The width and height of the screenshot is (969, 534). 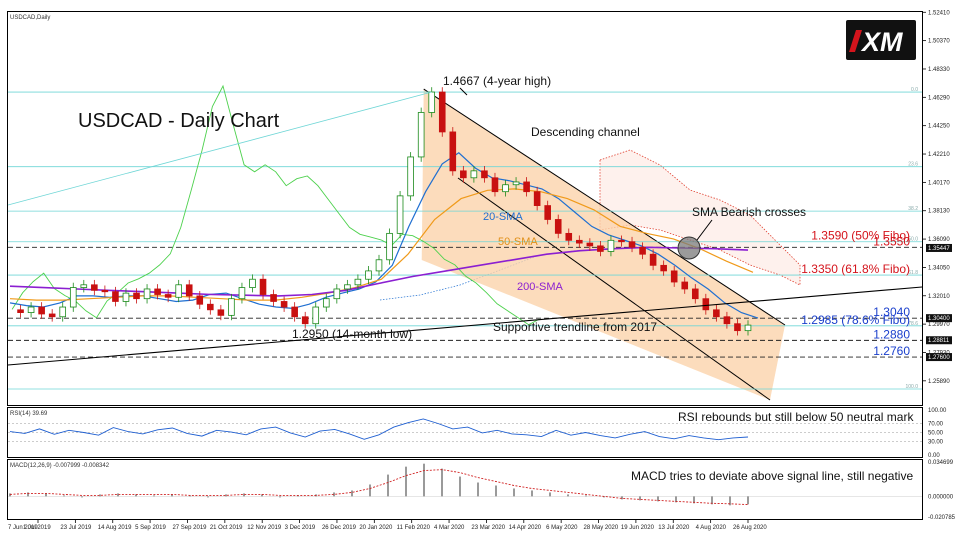 I want to click on high-pointer, so click(x=463, y=91).